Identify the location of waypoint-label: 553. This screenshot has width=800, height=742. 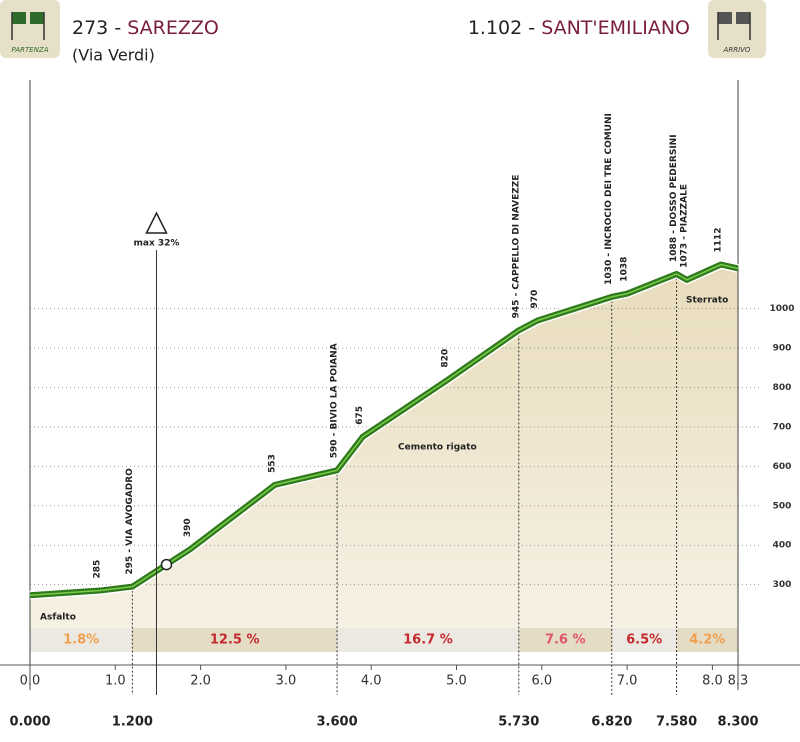
(272, 463).